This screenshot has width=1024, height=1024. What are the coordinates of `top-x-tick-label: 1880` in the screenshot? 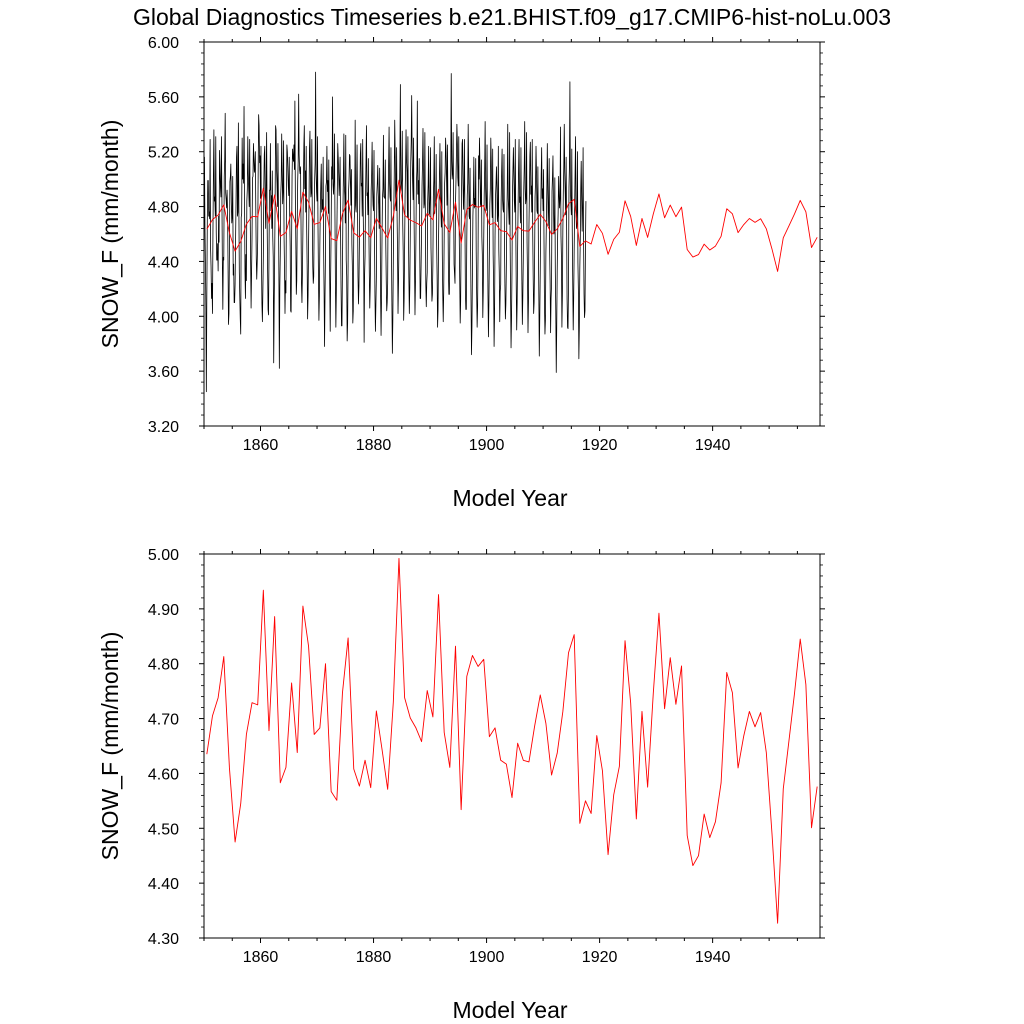 It's located at (374, 445).